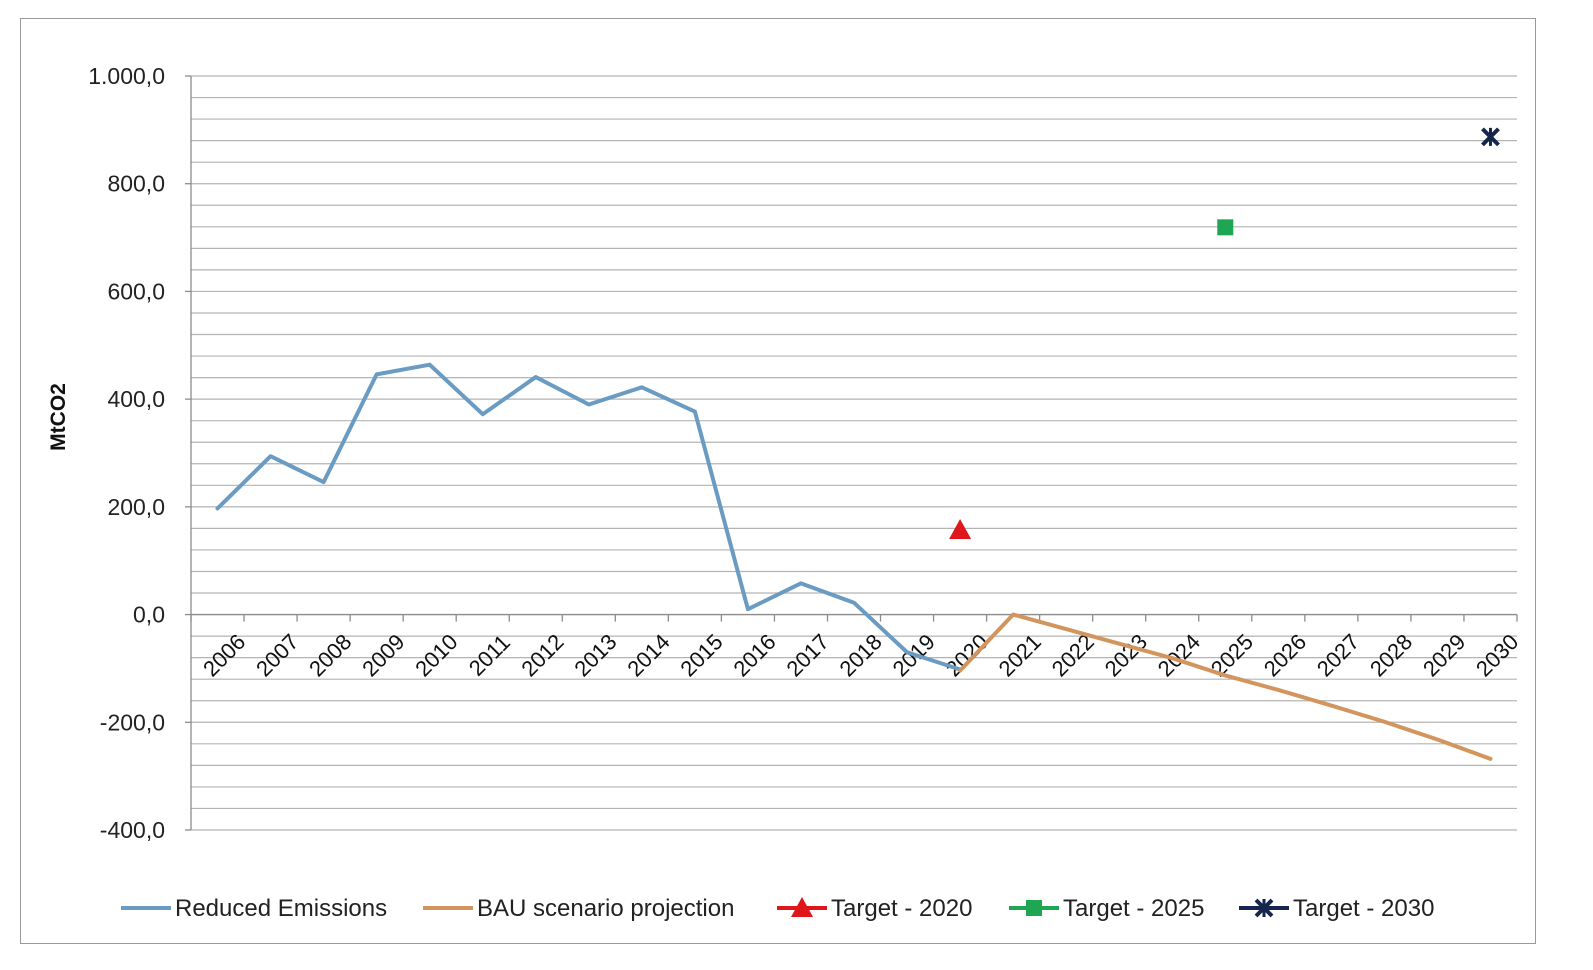 Image resolution: width=1593 pixels, height=970 pixels. I want to click on legend-item-target-2020: Target - 2020, so click(874, 908).